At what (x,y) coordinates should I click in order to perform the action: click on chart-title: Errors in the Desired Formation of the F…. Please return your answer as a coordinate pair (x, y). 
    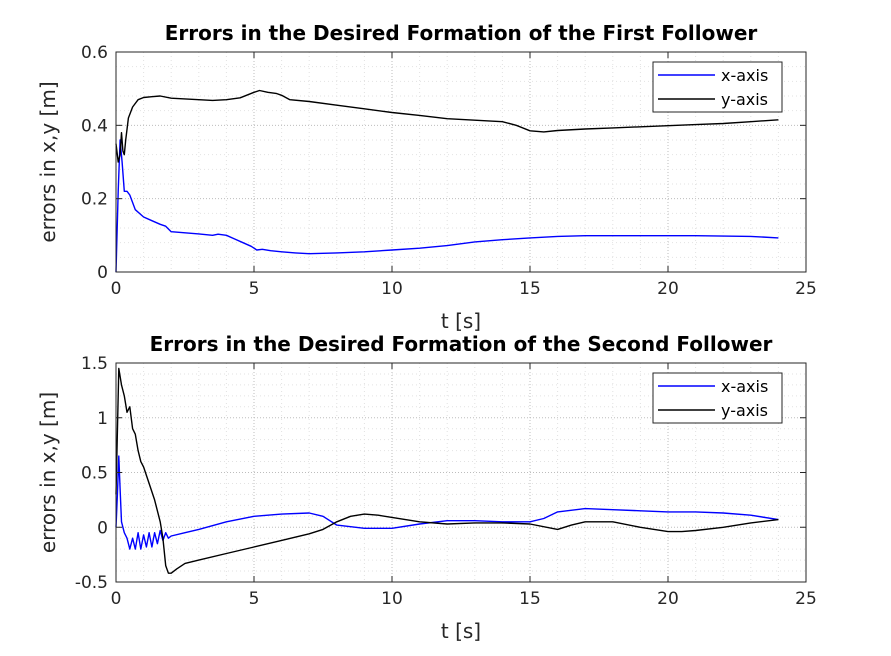
    Looking at the image, I should click on (461, 33).